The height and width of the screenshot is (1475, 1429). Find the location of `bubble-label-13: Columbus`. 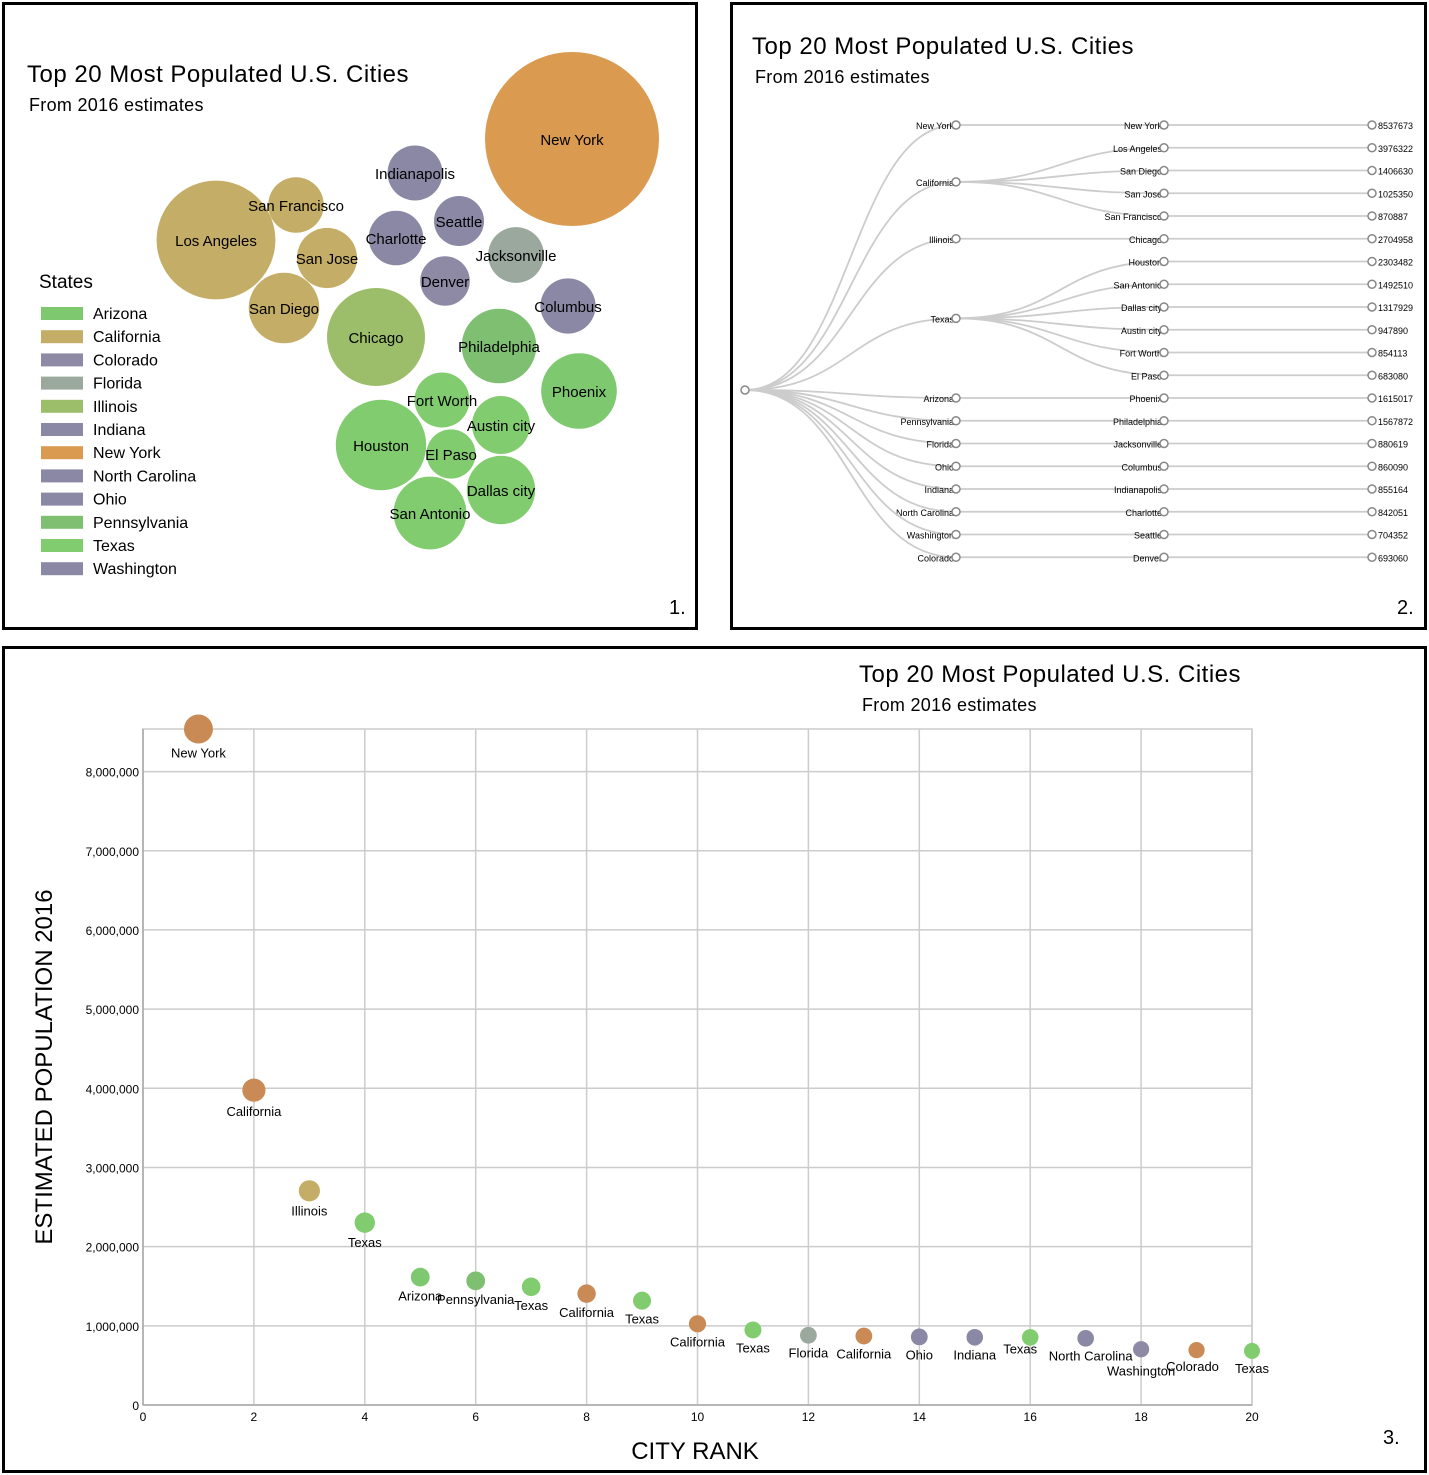

bubble-label-13: Columbus is located at coordinates (568, 307).